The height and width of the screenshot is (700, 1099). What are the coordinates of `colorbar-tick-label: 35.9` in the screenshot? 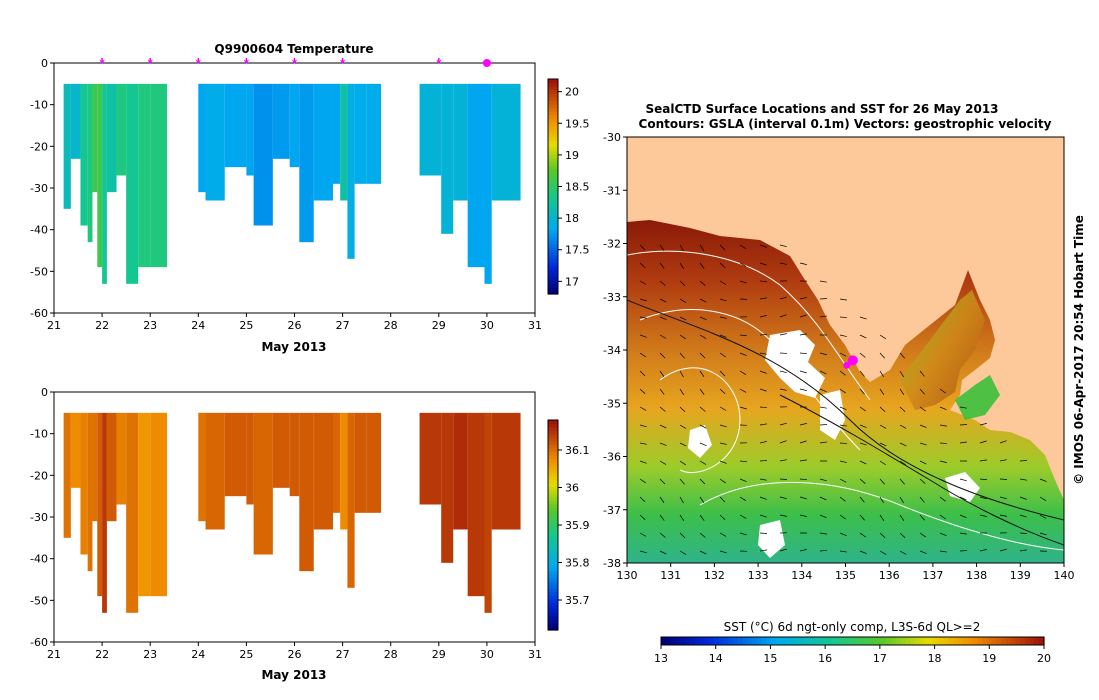 It's located at (577, 525).